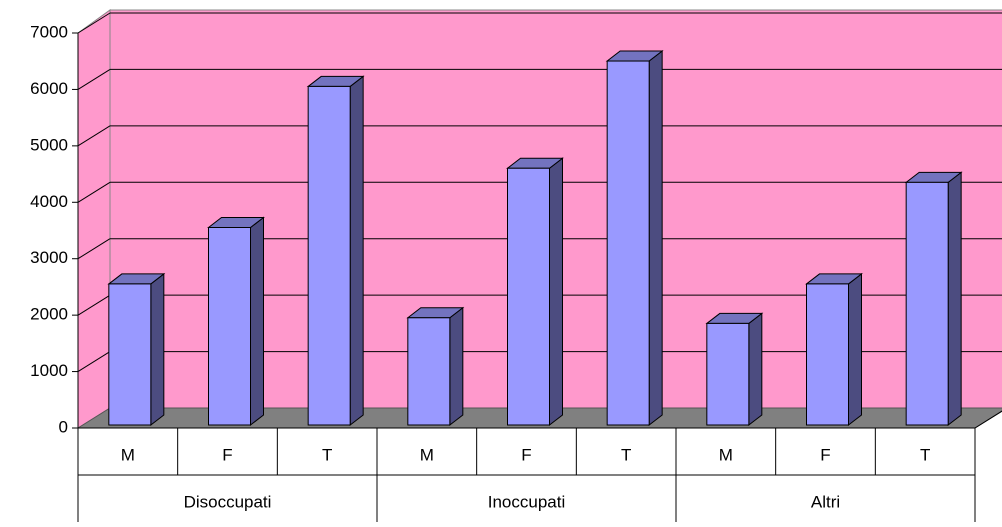 Image resolution: width=1002 pixels, height=527 pixels. Describe the element at coordinates (49, 88) in the screenshot. I see `y-tick-label: 6000` at that location.